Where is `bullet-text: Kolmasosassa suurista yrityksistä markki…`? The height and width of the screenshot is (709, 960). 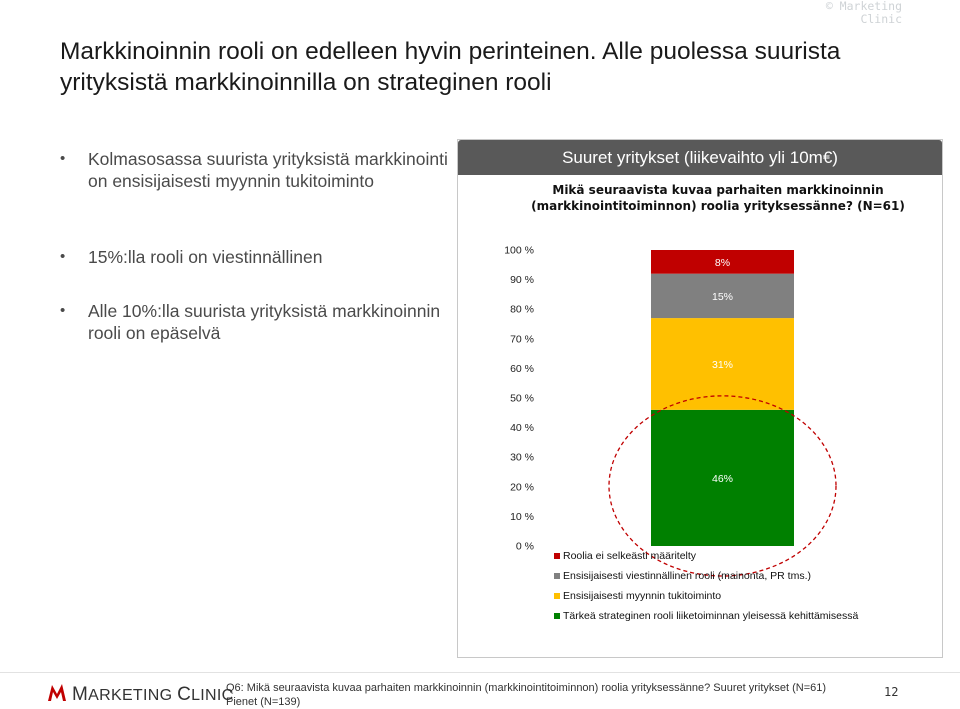
bullet-text: Kolmasosassa suurista yrityksistä markki… is located at coordinates (268, 170).